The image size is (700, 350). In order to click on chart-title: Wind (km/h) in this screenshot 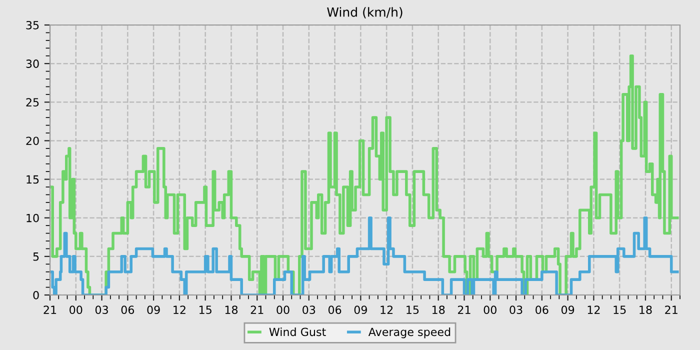, I will do `click(364, 12)`.